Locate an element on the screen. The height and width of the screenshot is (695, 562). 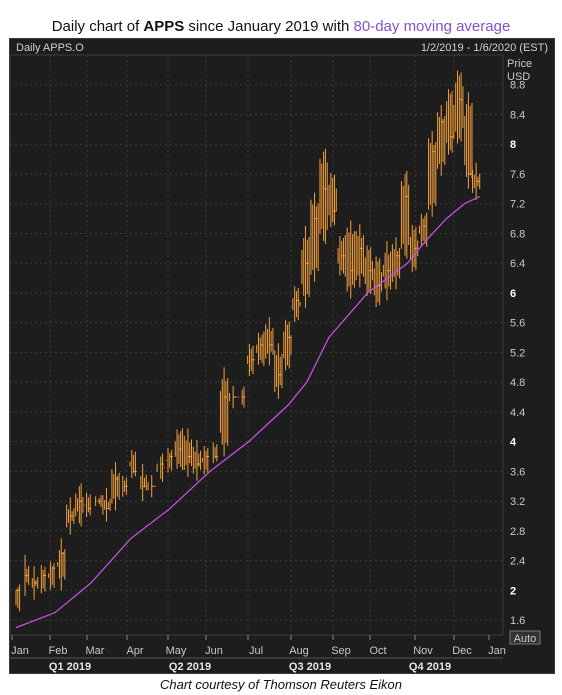
y-axis-unit: USD is located at coordinates (518, 77).